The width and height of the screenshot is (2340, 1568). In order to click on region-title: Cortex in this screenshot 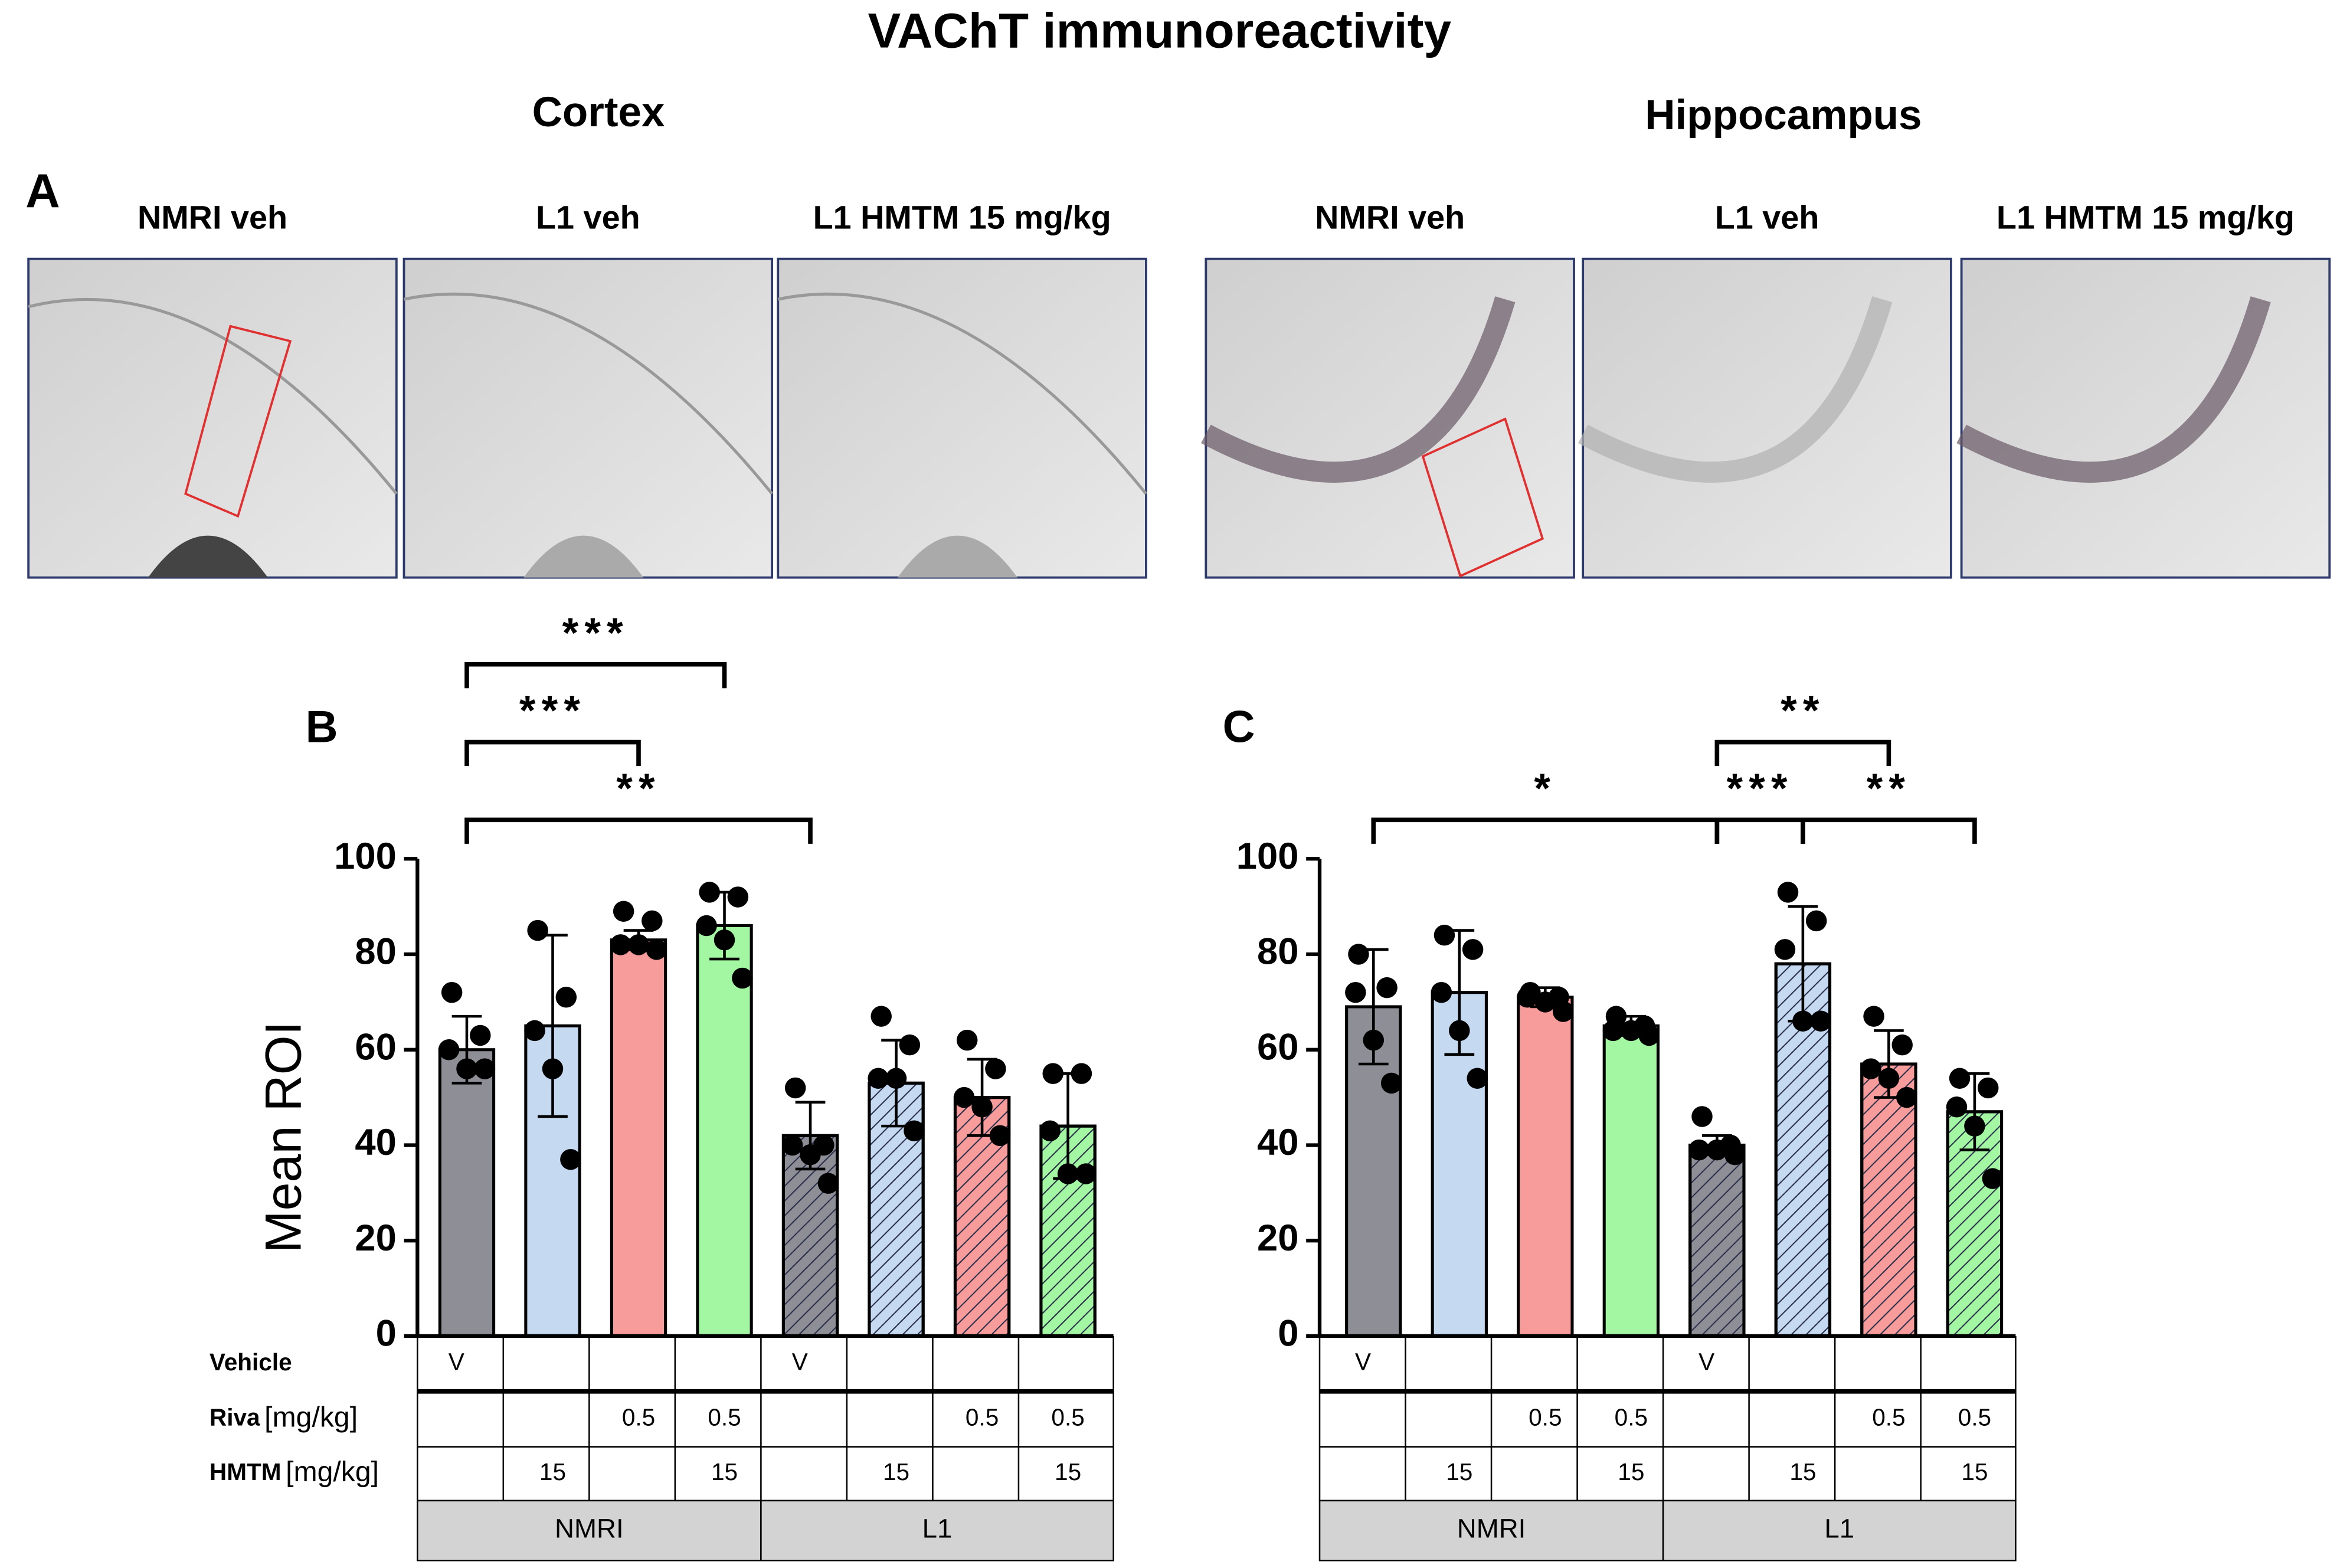, I will do `click(598, 112)`.